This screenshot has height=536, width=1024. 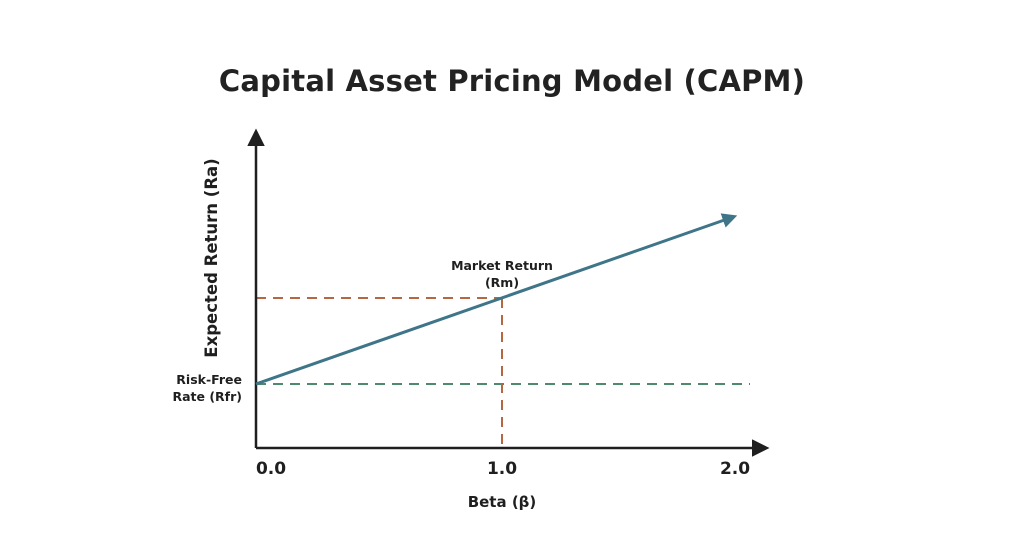 What do you see at coordinates (735, 469) in the screenshot?
I see `x-tick-label-2: 2.0` at bounding box center [735, 469].